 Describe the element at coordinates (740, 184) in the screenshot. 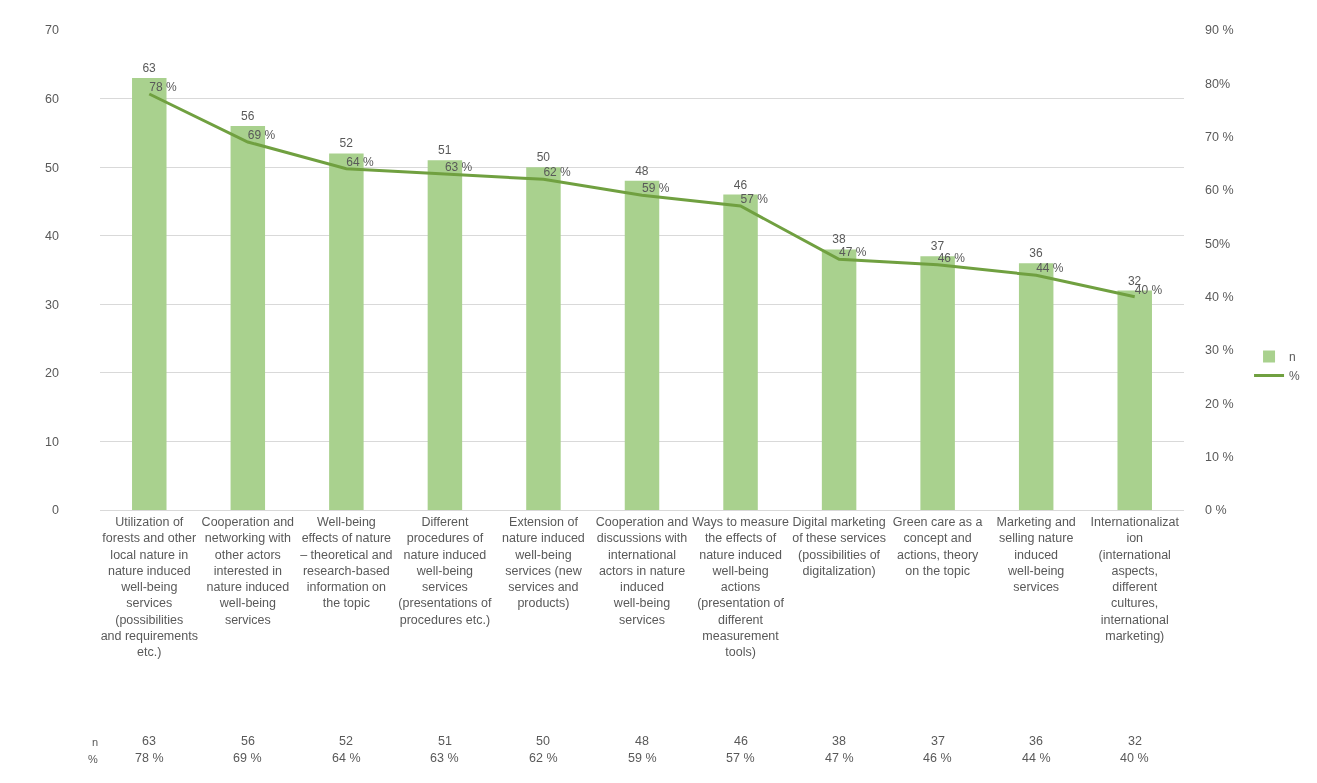

I see `text: 46` at that location.